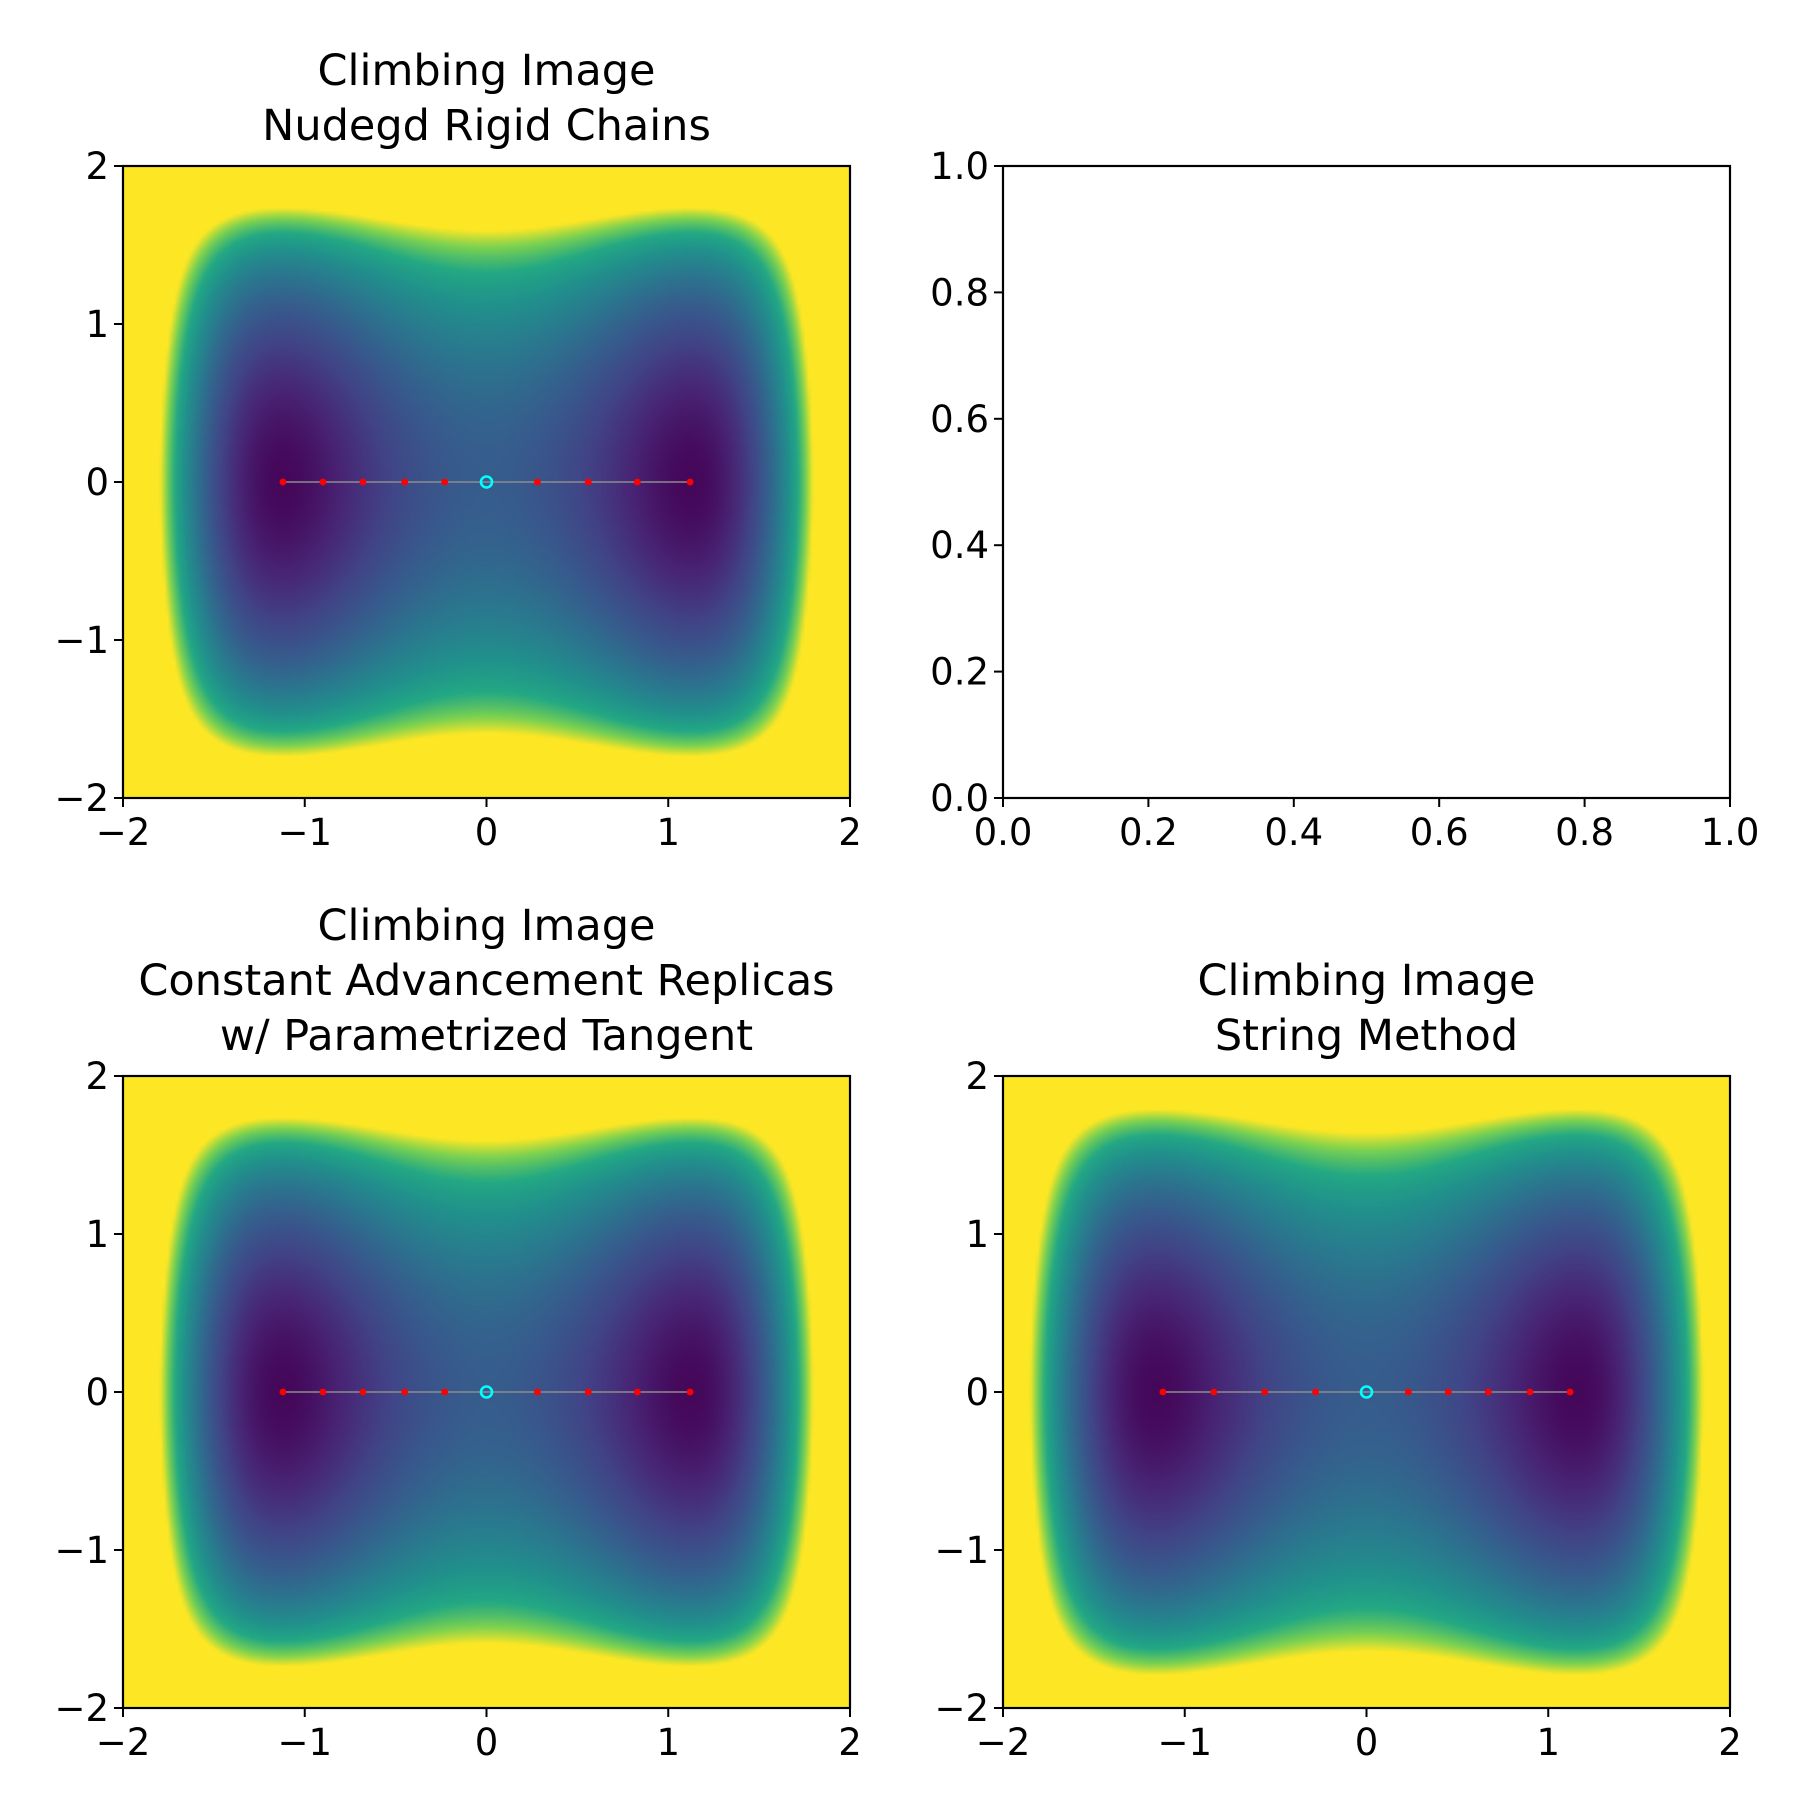 This screenshot has width=1800, height=1800. What do you see at coordinates (486, 981) in the screenshot?
I see `subplot-title-line: Constant Advancement Replicas` at bounding box center [486, 981].